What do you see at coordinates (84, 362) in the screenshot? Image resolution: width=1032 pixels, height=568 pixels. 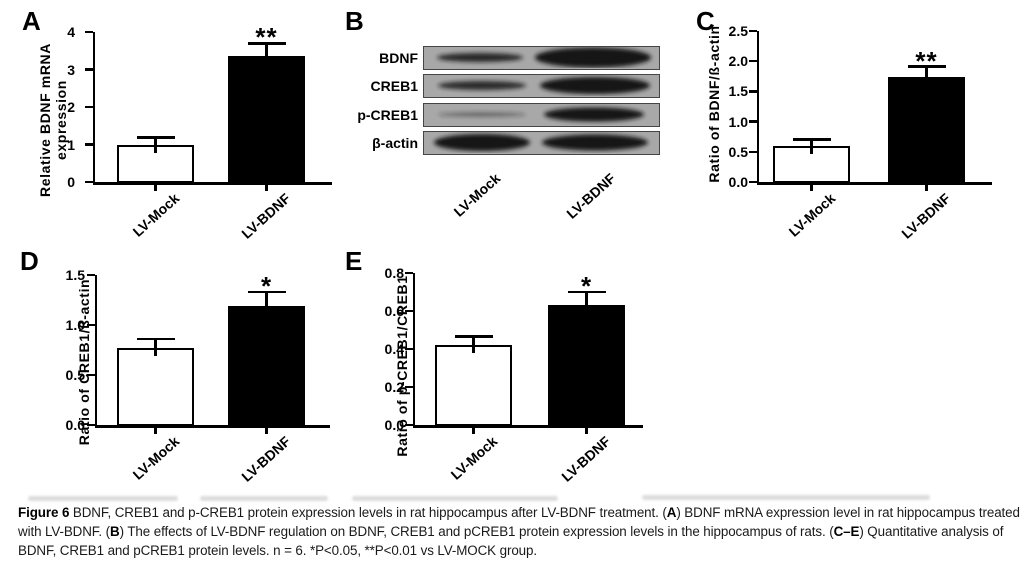 I see `y-axis-label: Ratio of CREB1/ß-actin` at bounding box center [84, 362].